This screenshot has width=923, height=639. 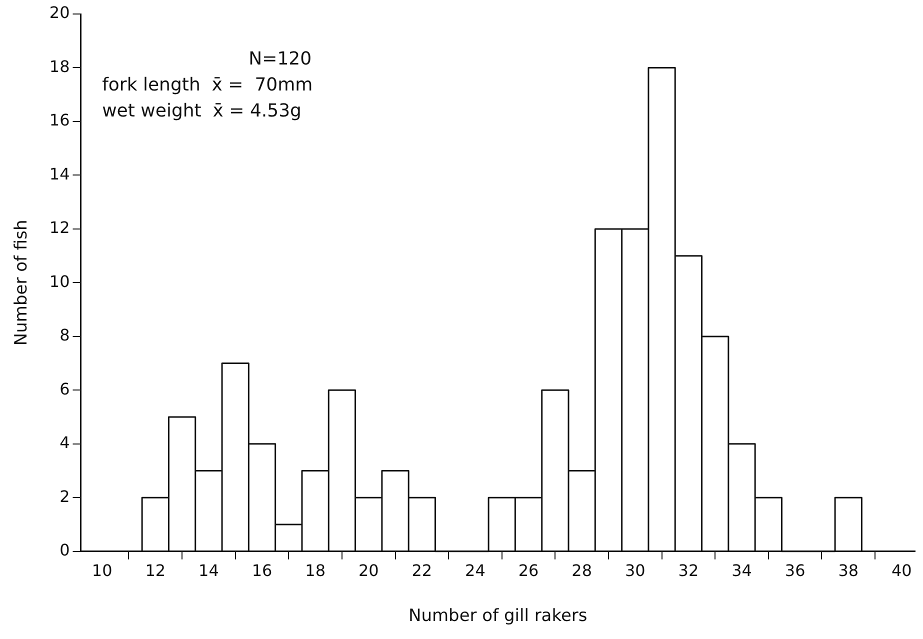 I want to click on x-tick-label: 38, so click(x=848, y=570).